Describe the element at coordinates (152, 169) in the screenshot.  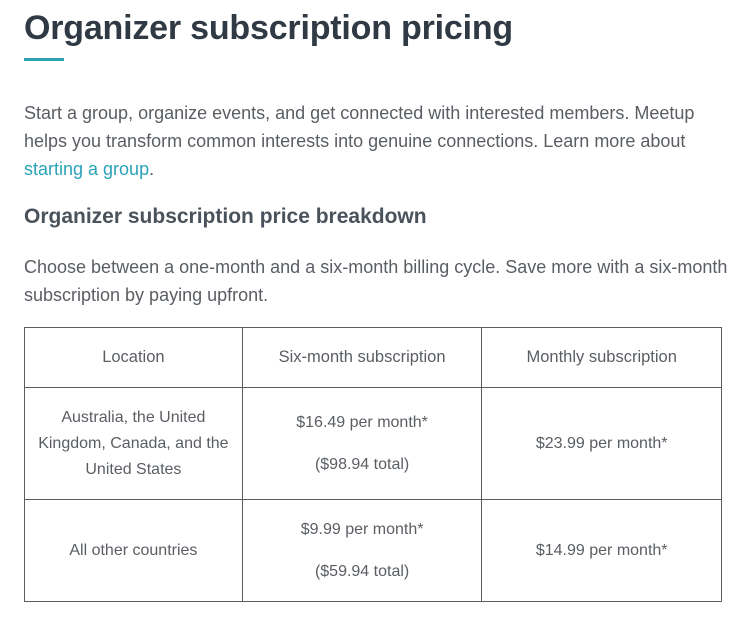
I see `intro-after-link: .` at that location.